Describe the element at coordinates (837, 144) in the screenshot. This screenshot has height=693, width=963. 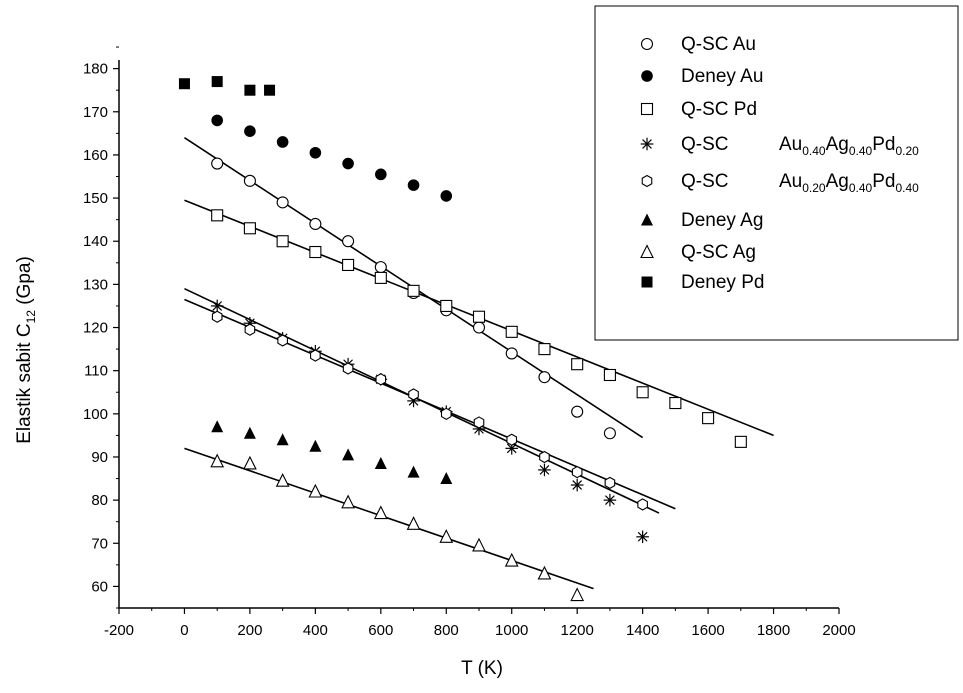
I see `legend-label-element: Ag` at that location.